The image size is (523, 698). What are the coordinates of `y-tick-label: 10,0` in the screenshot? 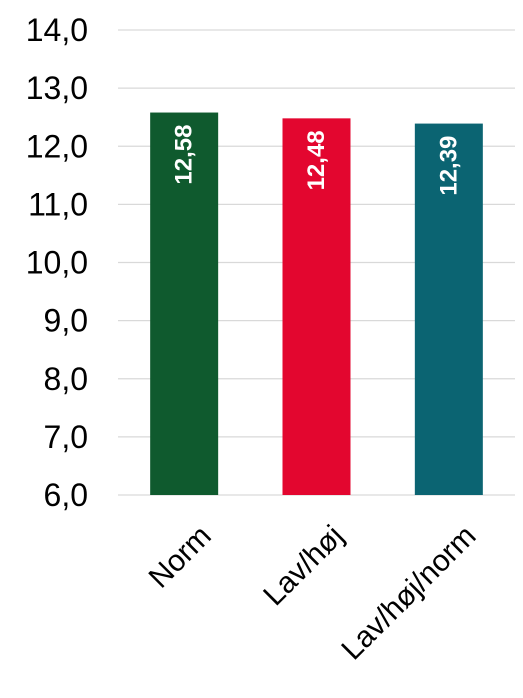 It's located at (57, 263).